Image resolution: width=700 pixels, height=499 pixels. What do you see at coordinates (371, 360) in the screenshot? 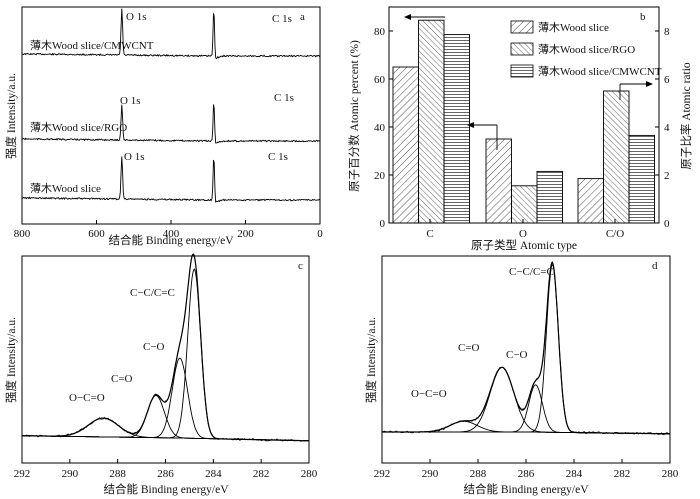
I see `panel-d-ylabel: 强度 Intensity/a.u.` at bounding box center [371, 360].